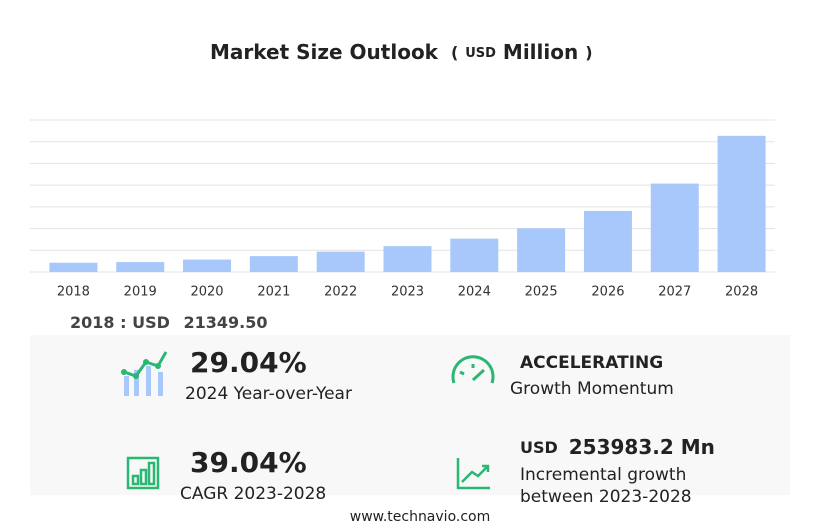 The image size is (816, 532). I want to click on kpi-label: 2024 Year-over-Year, so click(268, 394).